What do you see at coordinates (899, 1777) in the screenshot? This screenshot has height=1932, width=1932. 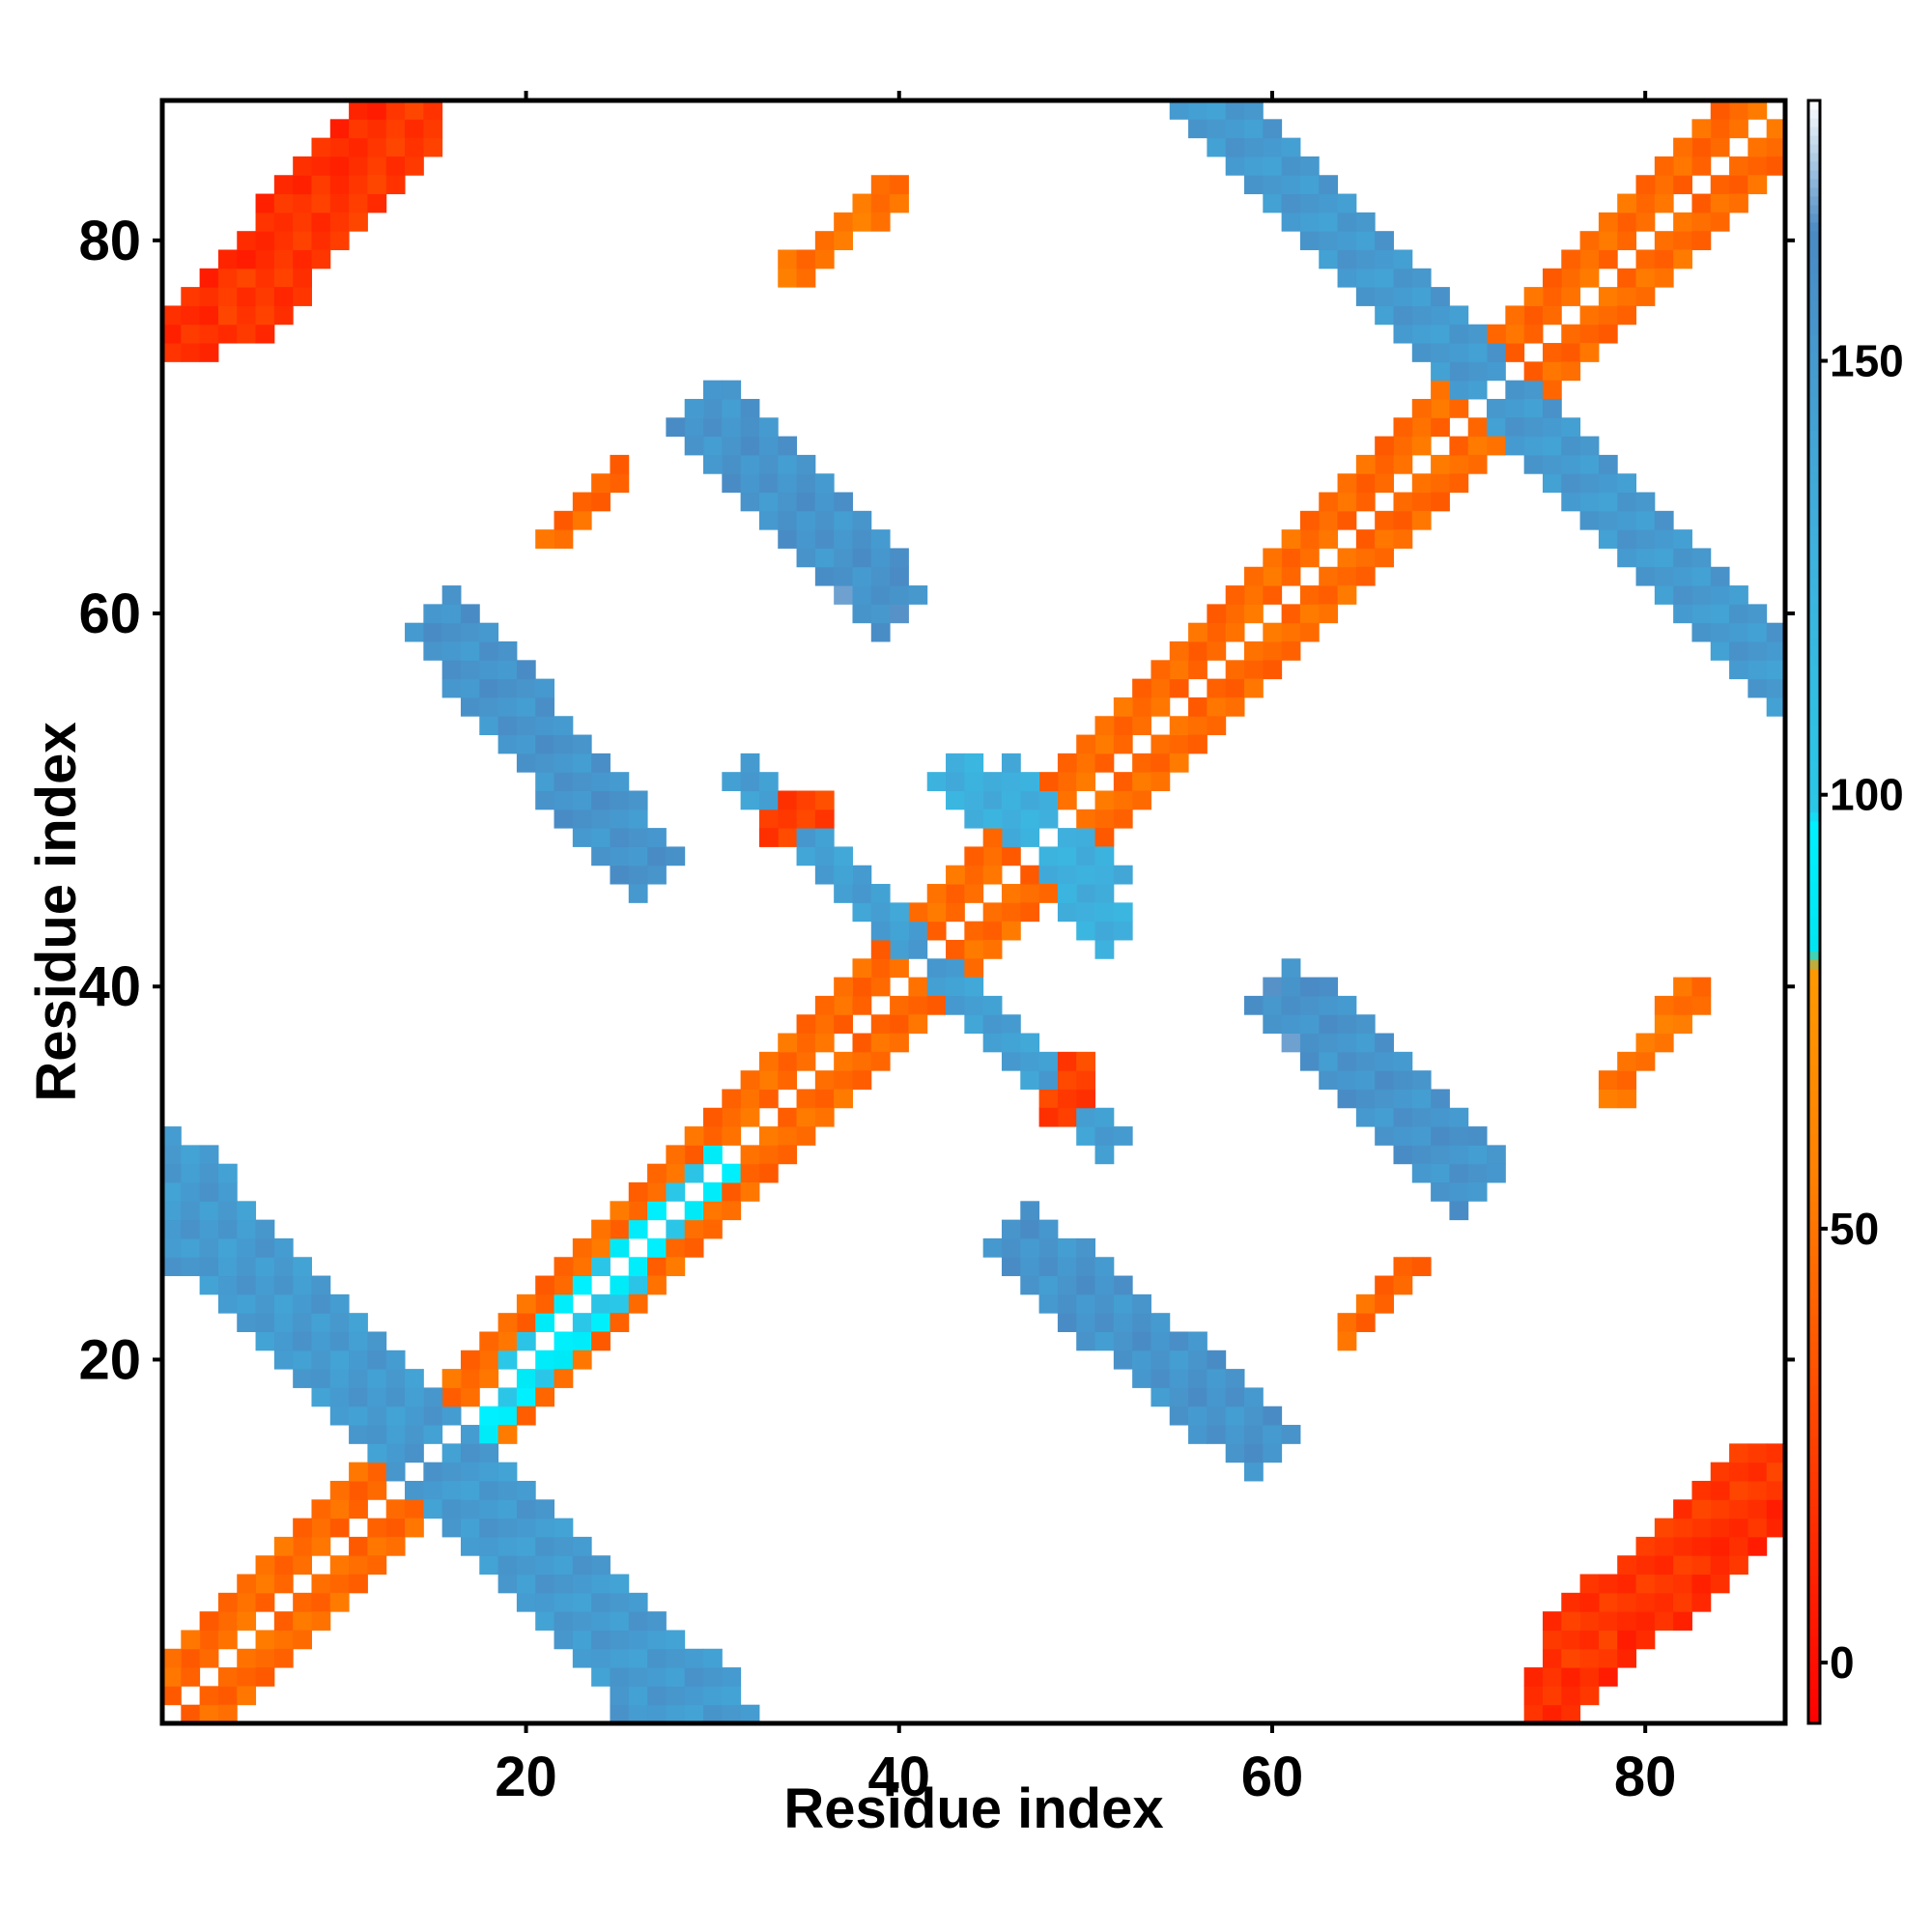 I see `x-tick-label: 40` at bounding box center [899, 1777].